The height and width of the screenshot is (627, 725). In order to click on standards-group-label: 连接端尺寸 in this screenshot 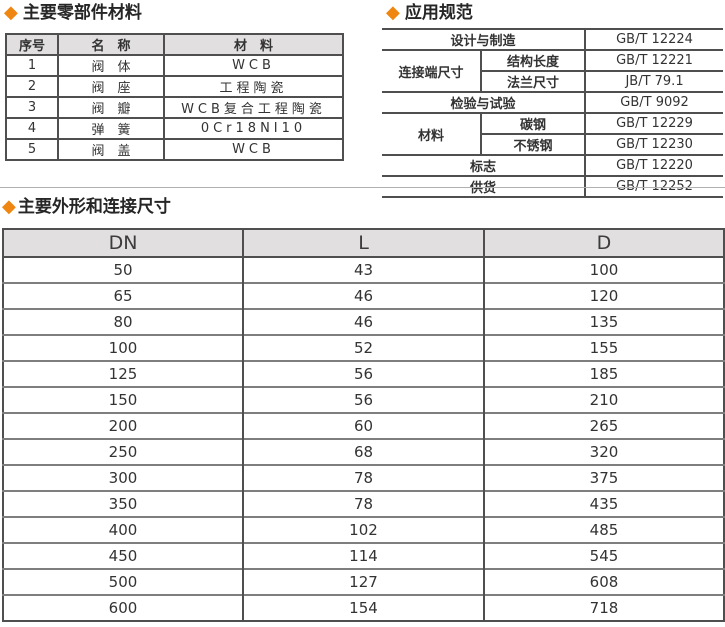, I will do `click(431, 71)`.